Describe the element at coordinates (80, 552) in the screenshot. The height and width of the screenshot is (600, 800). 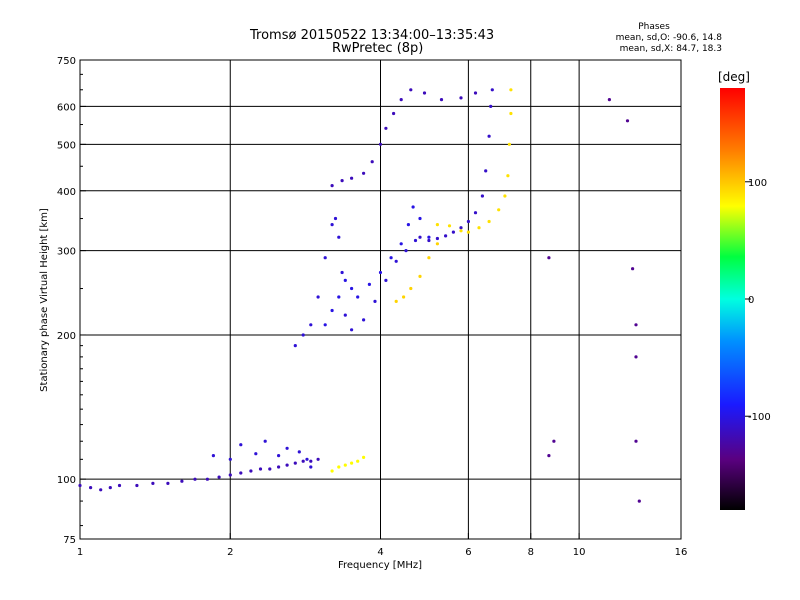
I see `x-tick-label: 1` at that location.